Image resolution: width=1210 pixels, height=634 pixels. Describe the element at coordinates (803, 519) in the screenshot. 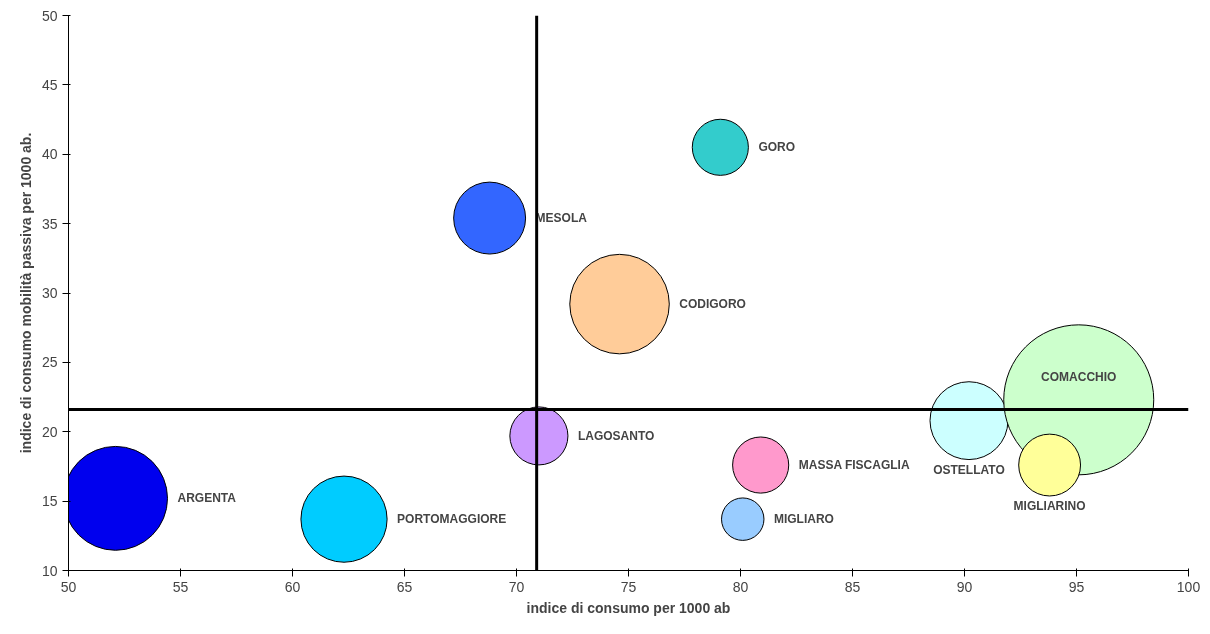

I see `series-label: MIGLIARO` at that location.